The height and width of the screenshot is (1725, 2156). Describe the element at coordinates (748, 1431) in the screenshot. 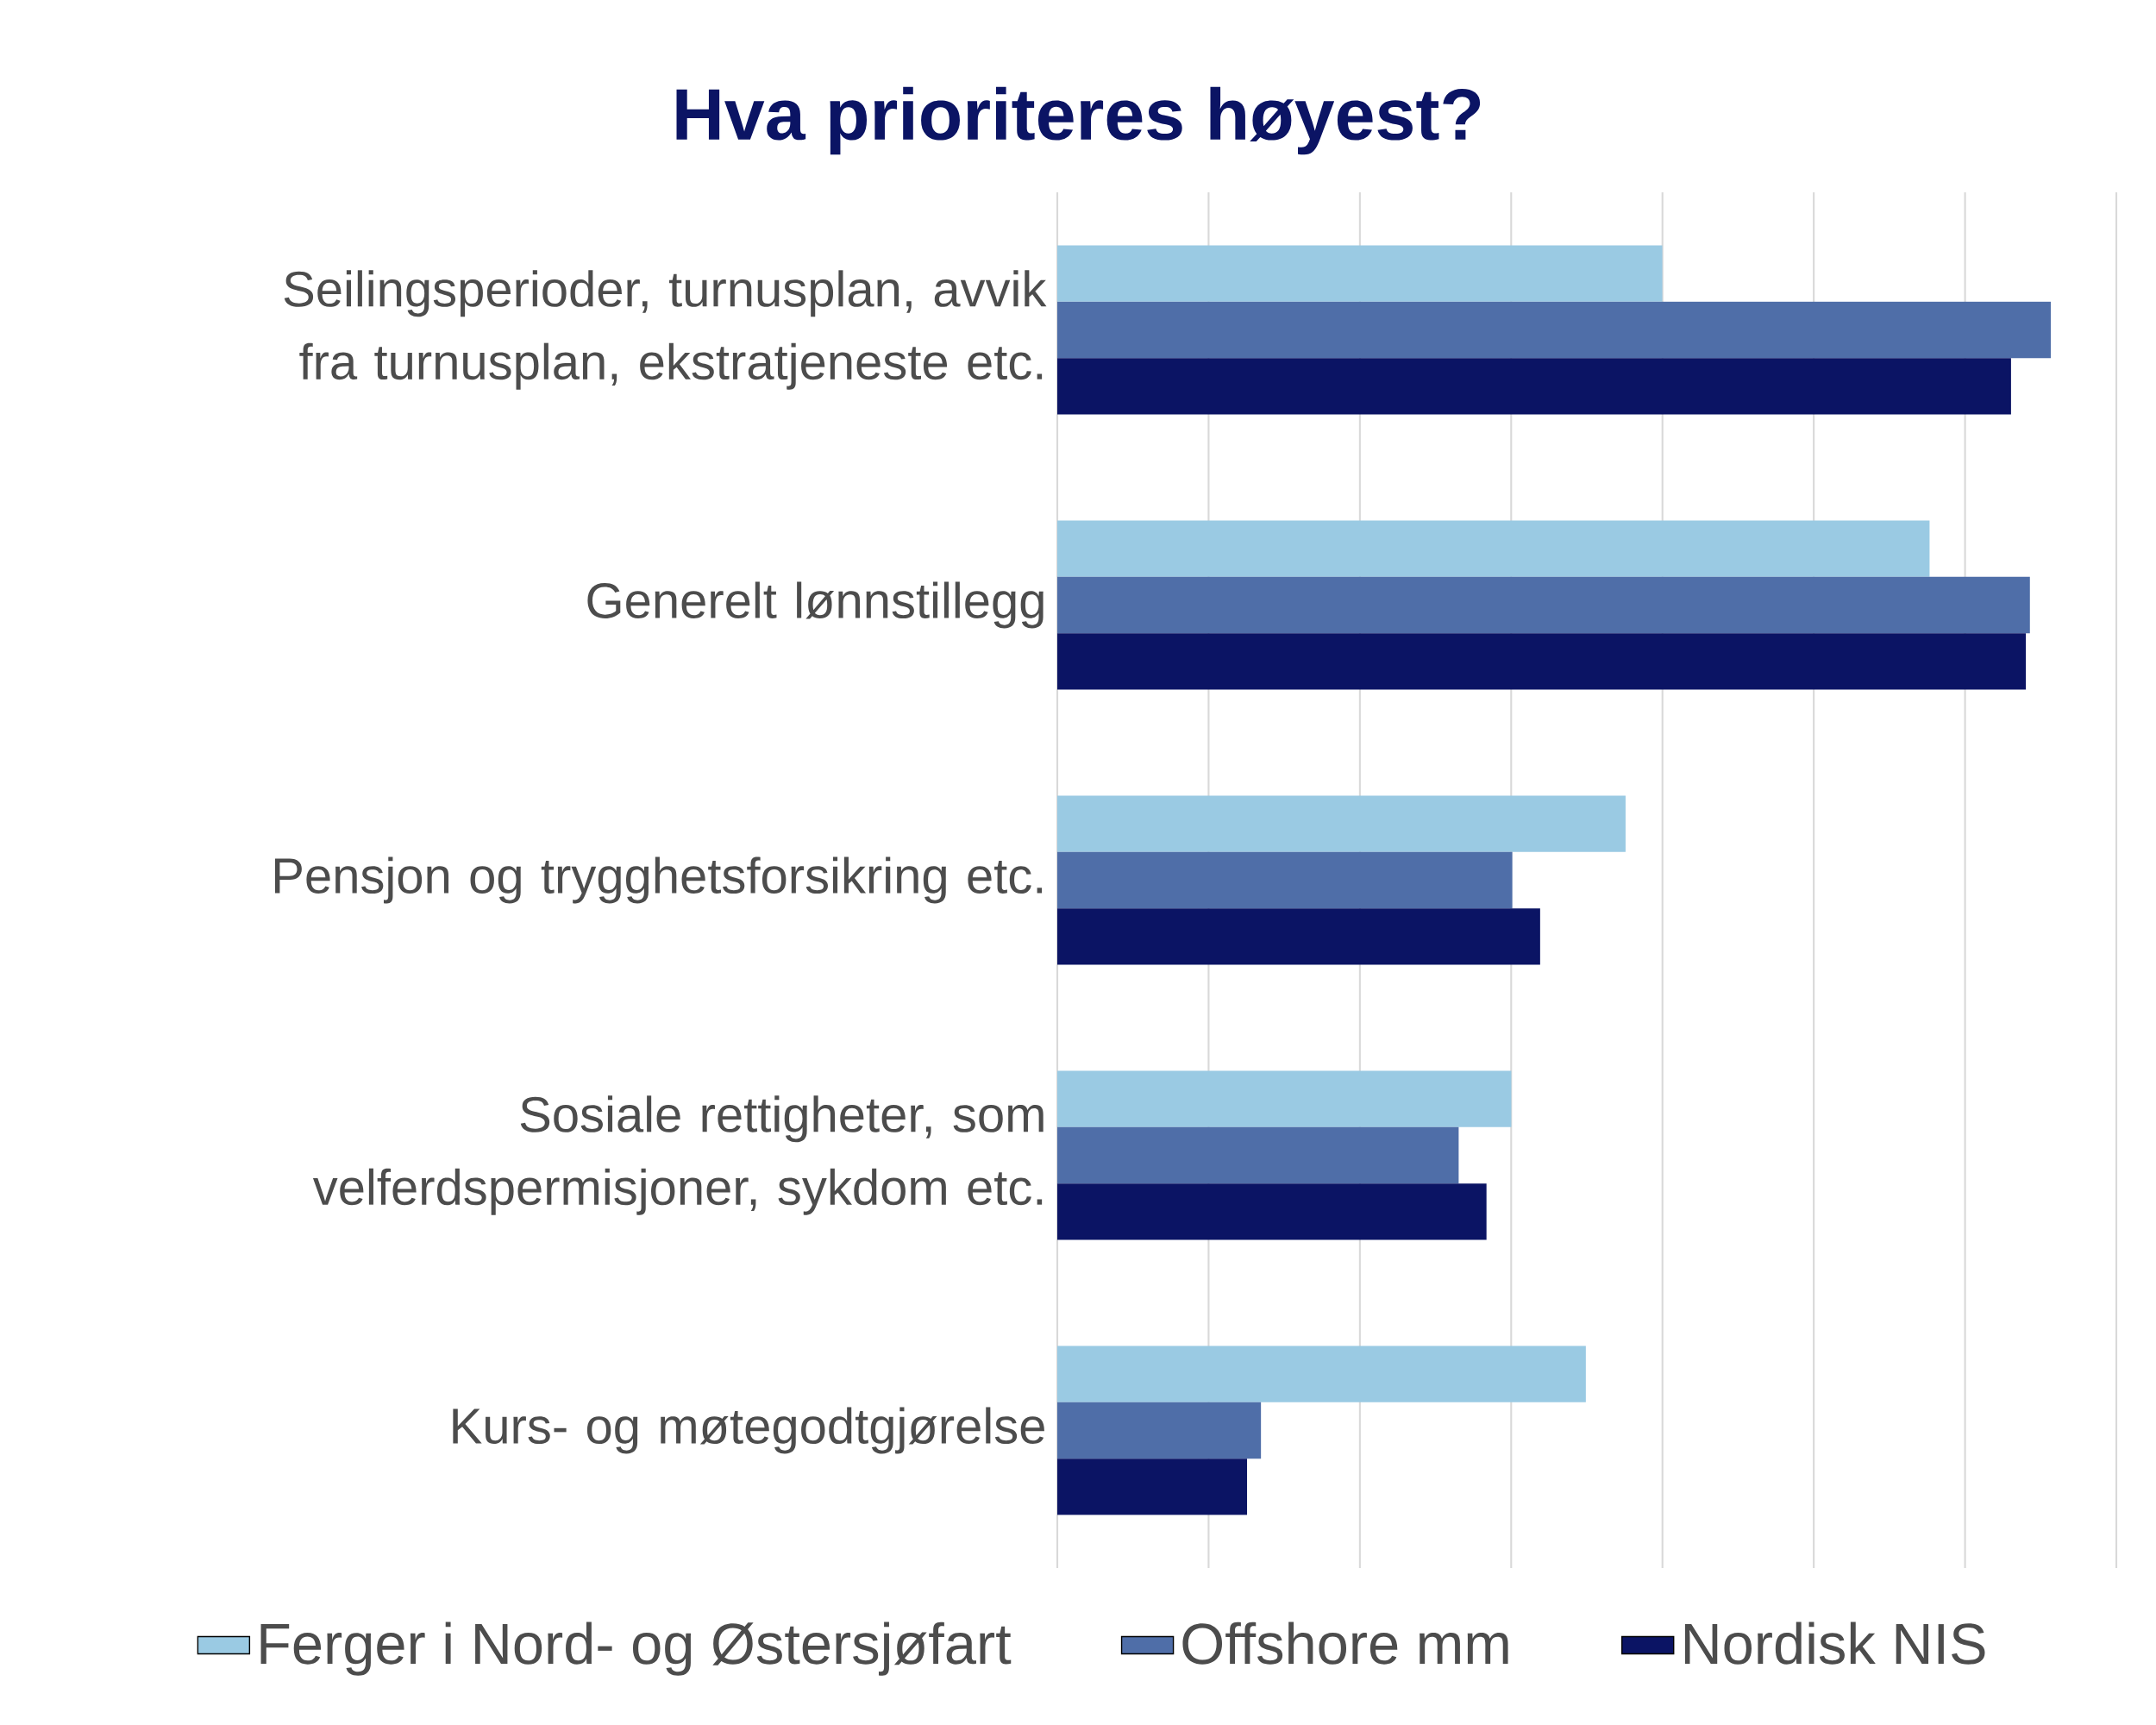

I see `y-tick-label: Kurs- og møtegodtgjørelse` at that location.